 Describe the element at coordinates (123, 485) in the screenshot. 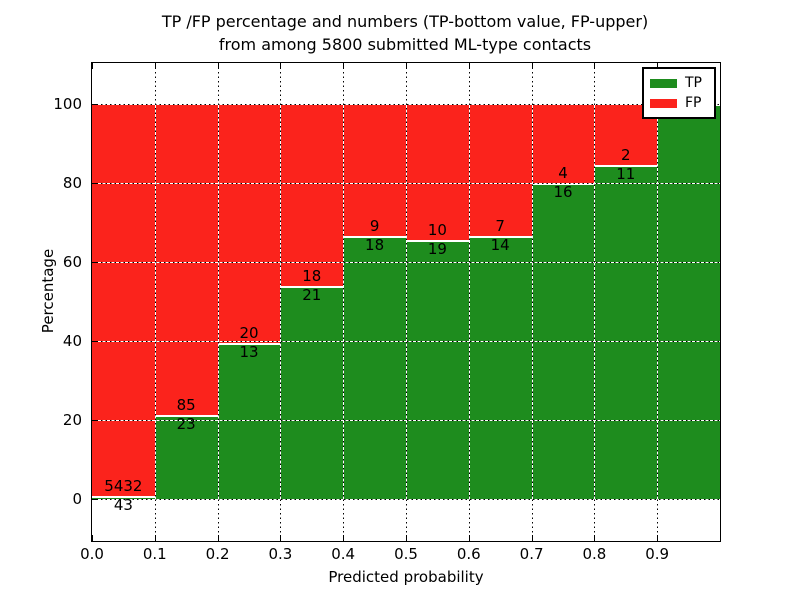

I see `fp-count-label: 5432` at that location.